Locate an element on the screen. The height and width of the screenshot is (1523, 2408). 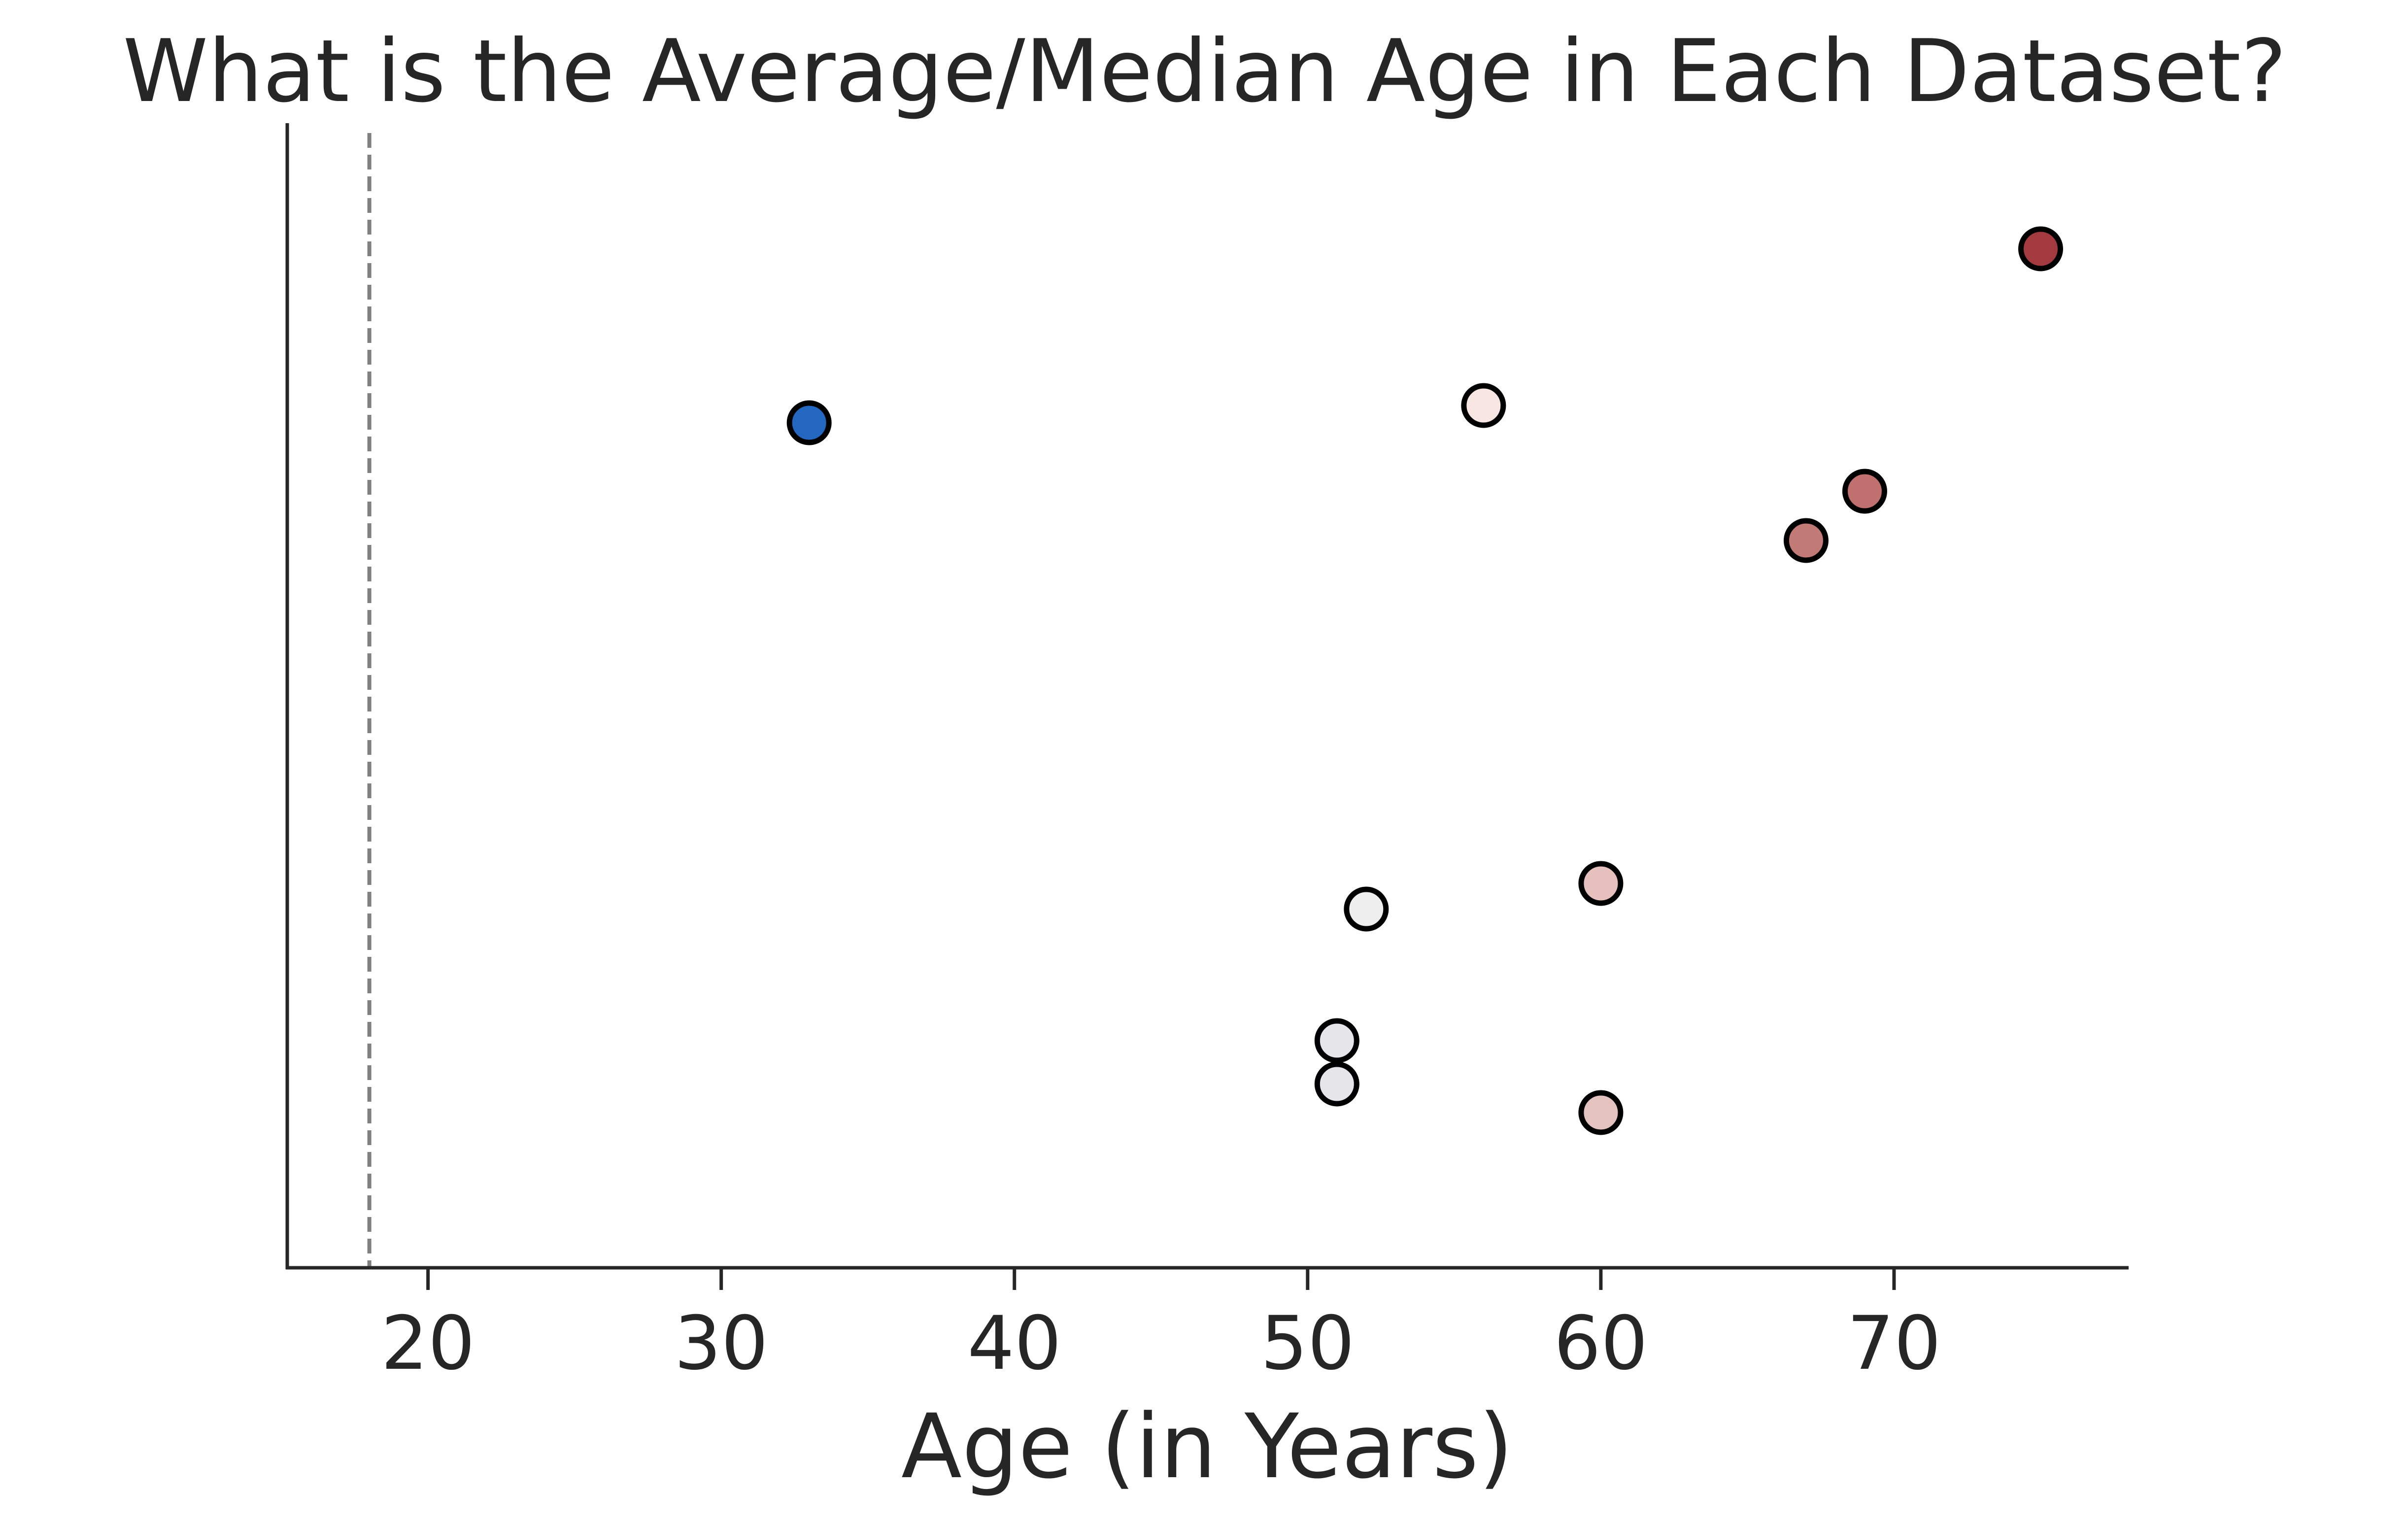
x-axis-label: Age (in Years) is located at coordinates (1207, 1446).